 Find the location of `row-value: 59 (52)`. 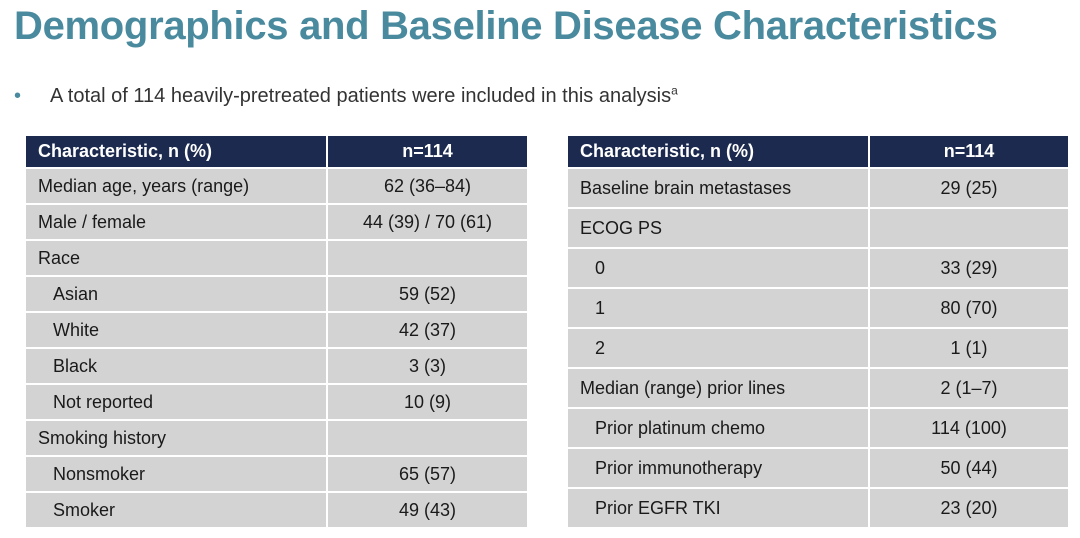

row-value: 59 (52) is located at coordinates (426, 295).